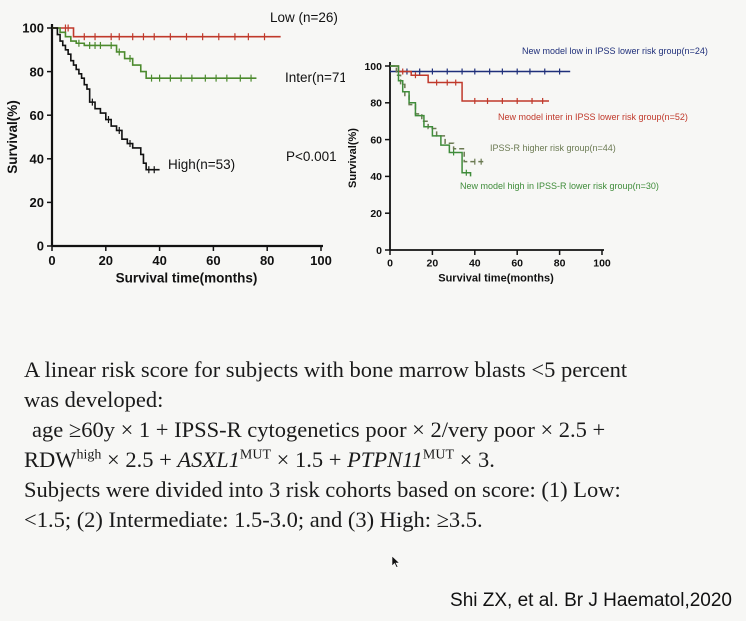 The image size is (746, 621). What do you see at coordinates (255, 455) in the screenshot?
I see `asxl1-mut-sup: MUT` at bounding box center [255, 455].